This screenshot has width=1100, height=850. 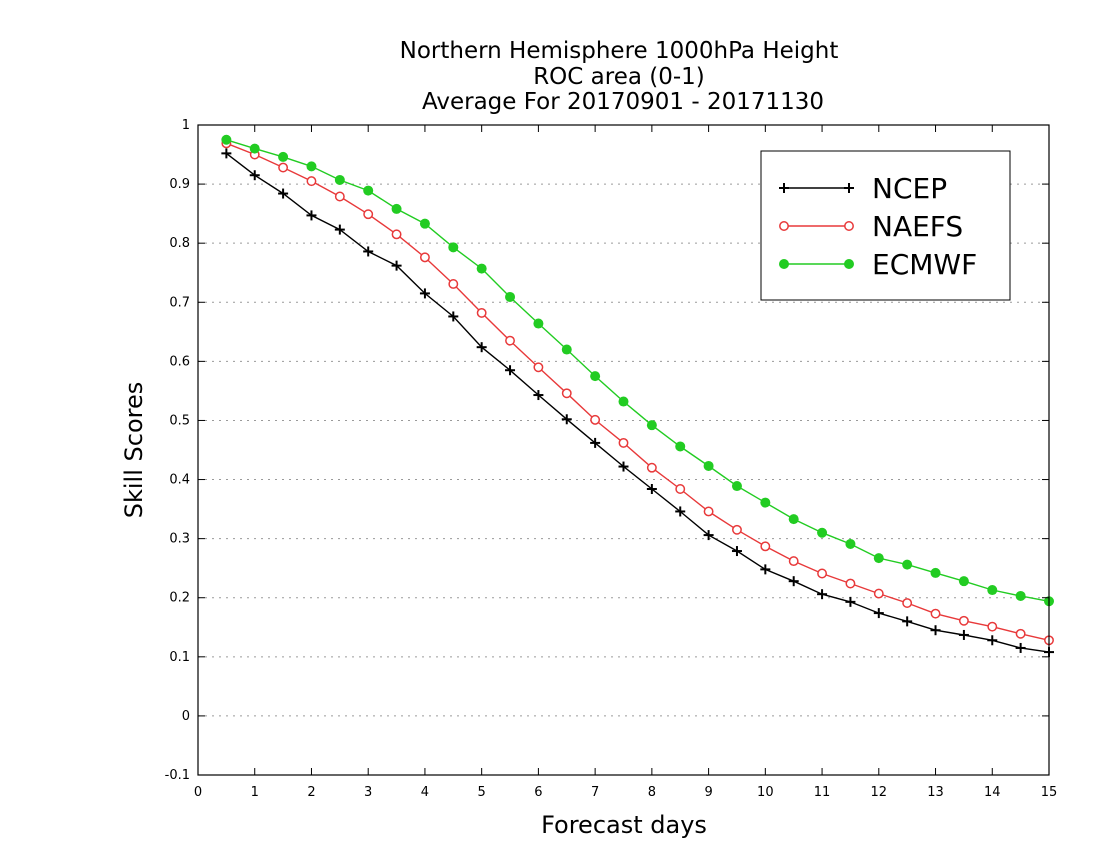 I want to click on legend-item-ecmwf: ECMWF, so click(x=878, y=264).